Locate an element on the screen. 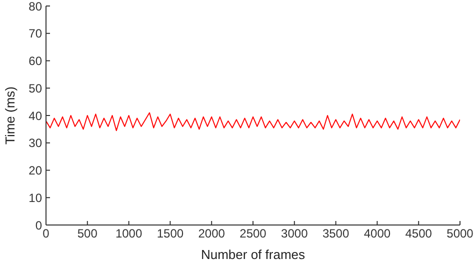 This screenshot has width=474, height=263. y-tick-label: 40 is located at coordinates (35, 115).